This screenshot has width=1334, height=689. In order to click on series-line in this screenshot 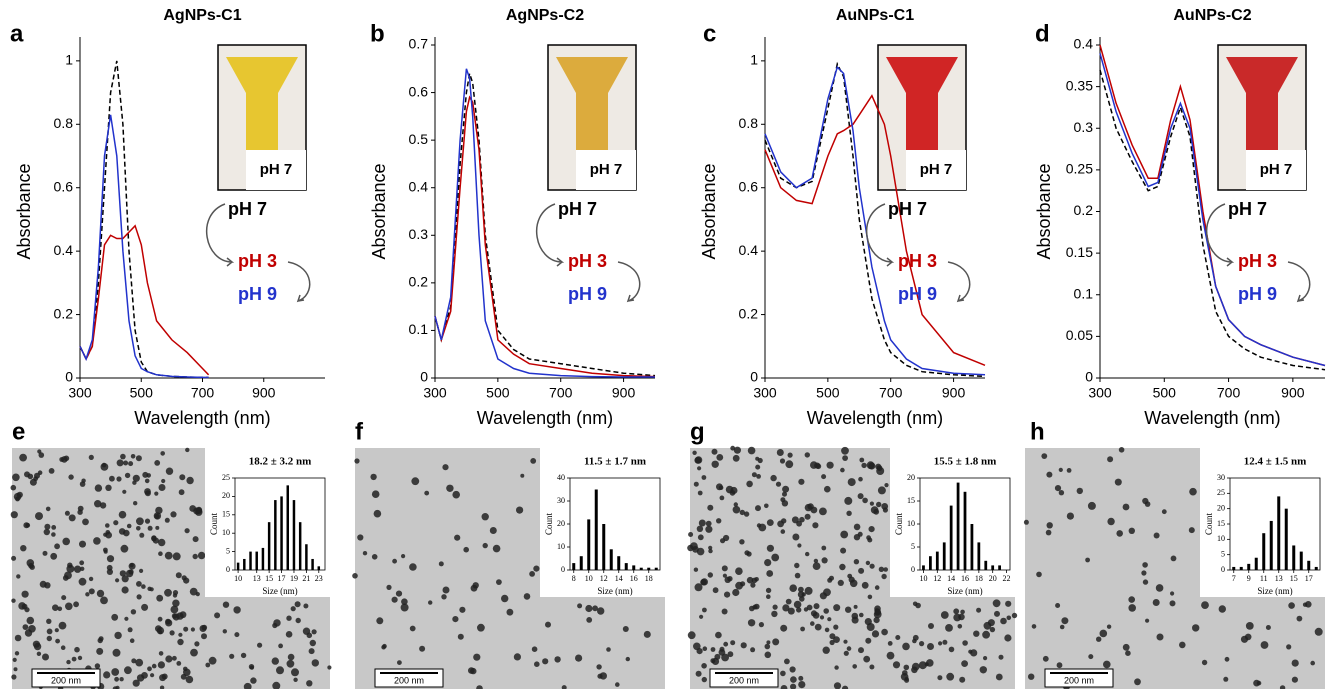, I will do `click(875, 220)`.